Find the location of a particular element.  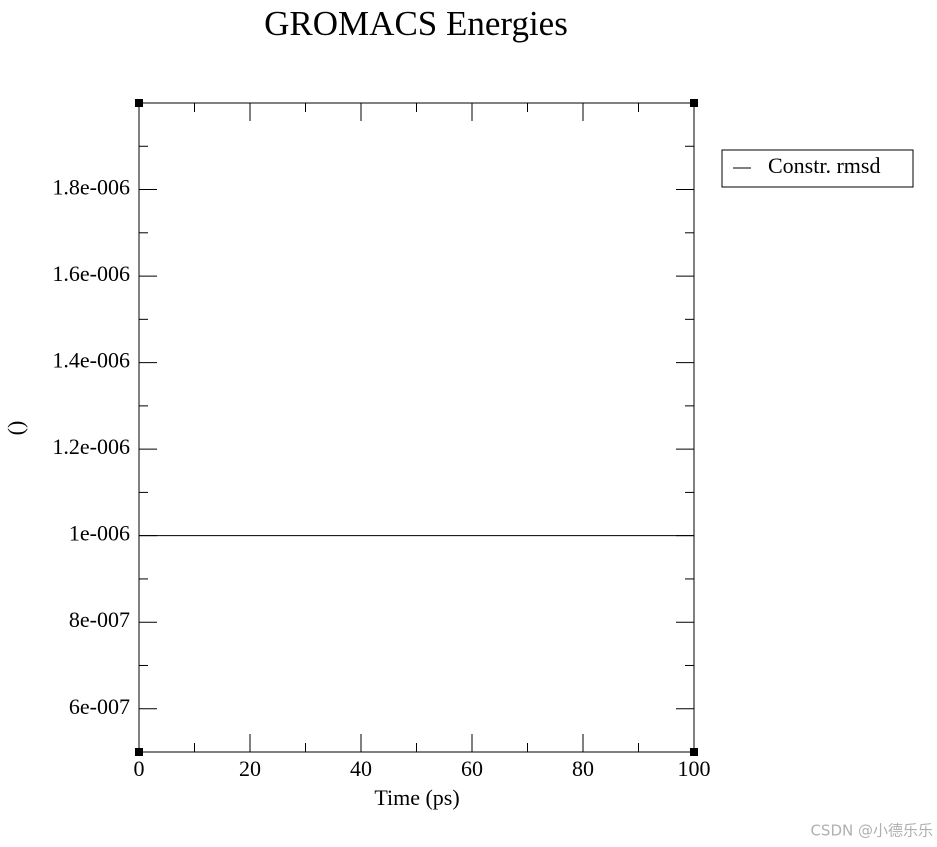

x-tick-label: 0 is located at coordinates (139, 768).